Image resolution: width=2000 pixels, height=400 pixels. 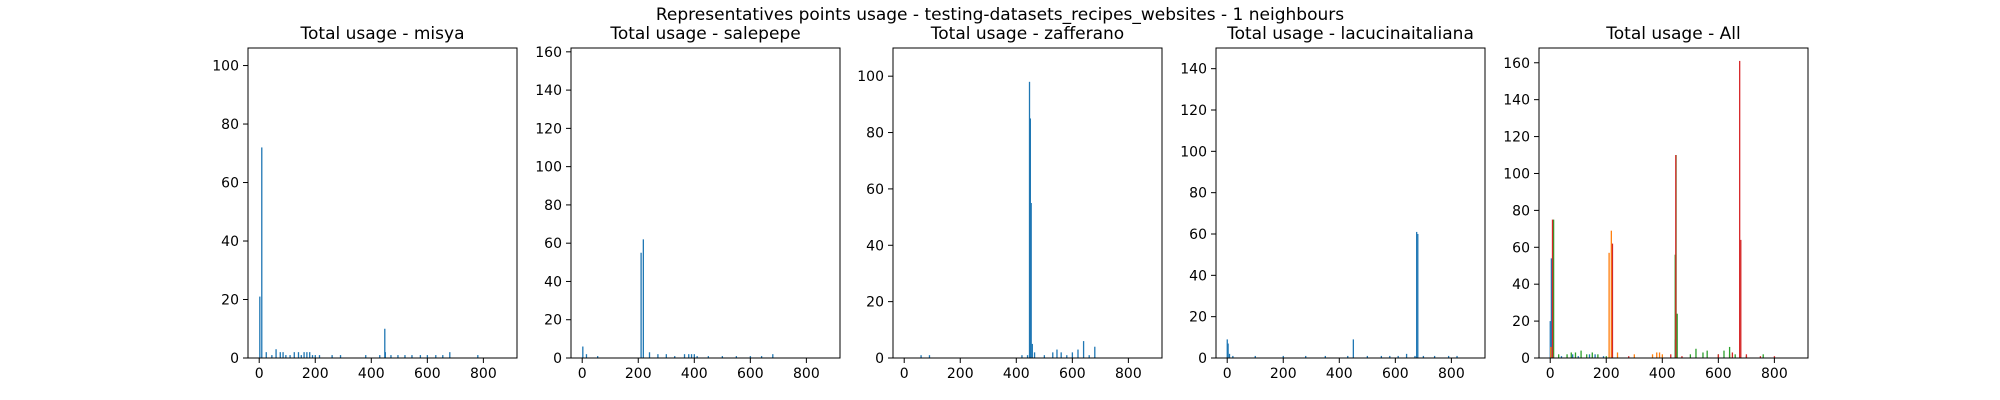 I want to click on panel-title: Total usage - salepepe, so click(x=704, y=34).